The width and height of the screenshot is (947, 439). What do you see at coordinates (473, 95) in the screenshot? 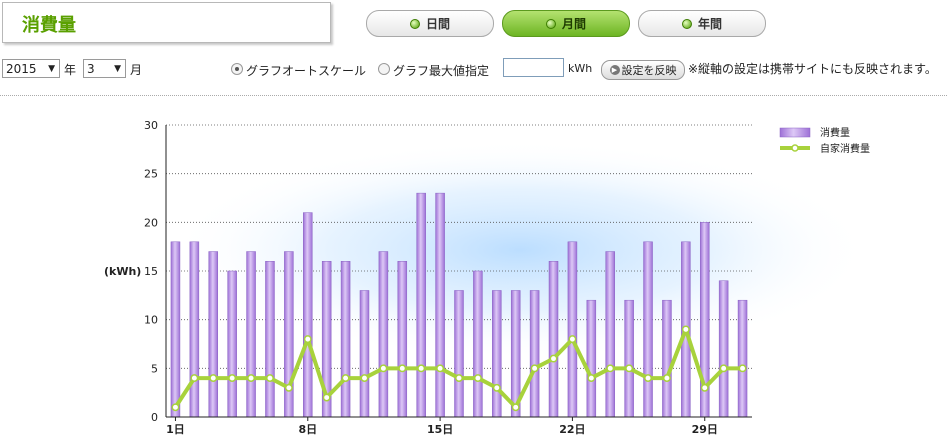
I see `divider` at bounding box center [473, 95].